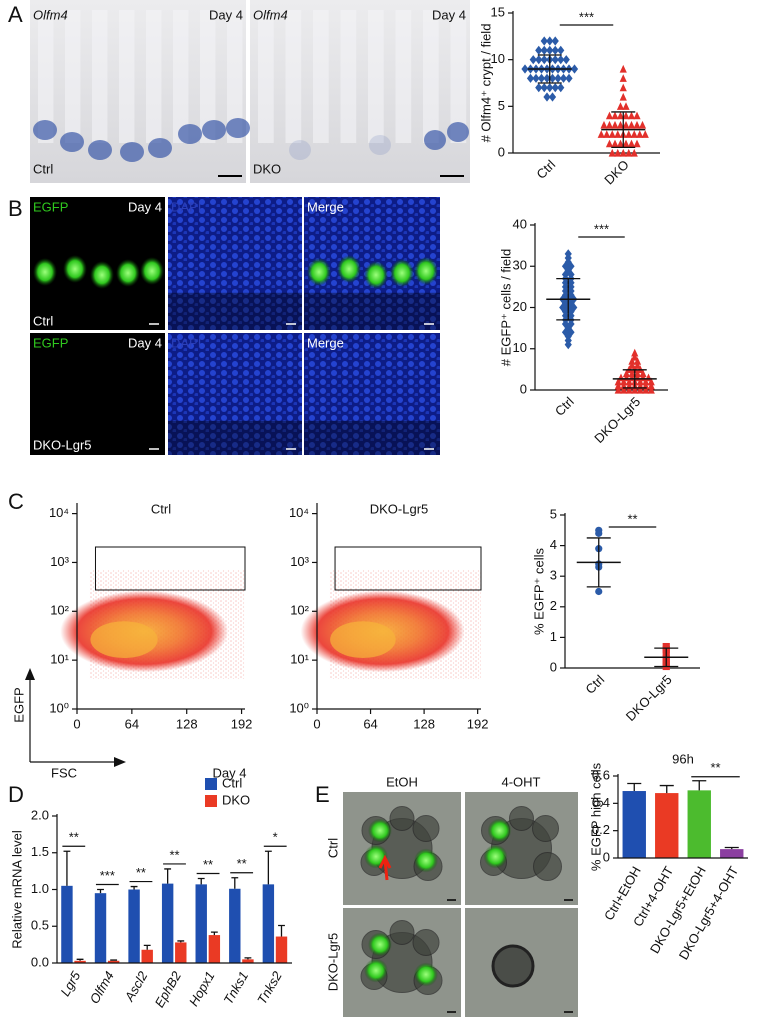  What do you see at coordinates (16, 889) in the screenshot?
I see `y-axis-label: Relative mRNA level` at bounding box center [16, 889].